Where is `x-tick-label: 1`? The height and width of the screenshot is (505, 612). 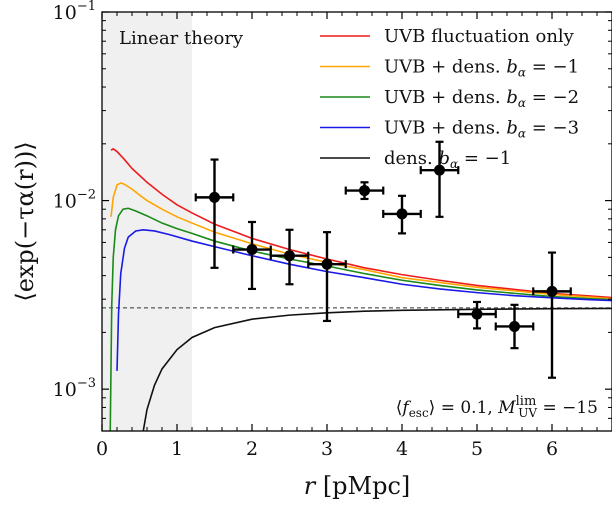
x-tick-label: 1 is located at coordinates (177, 449).